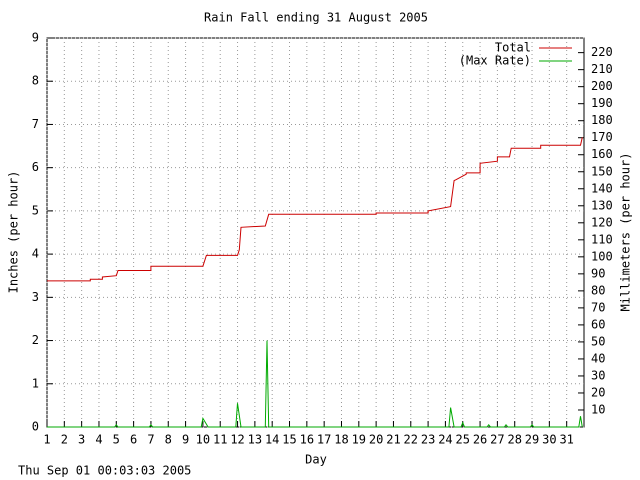  Describe the element at coordinates (428, 440) in the screenshot. I see `x-tick-label: 23` at that location.